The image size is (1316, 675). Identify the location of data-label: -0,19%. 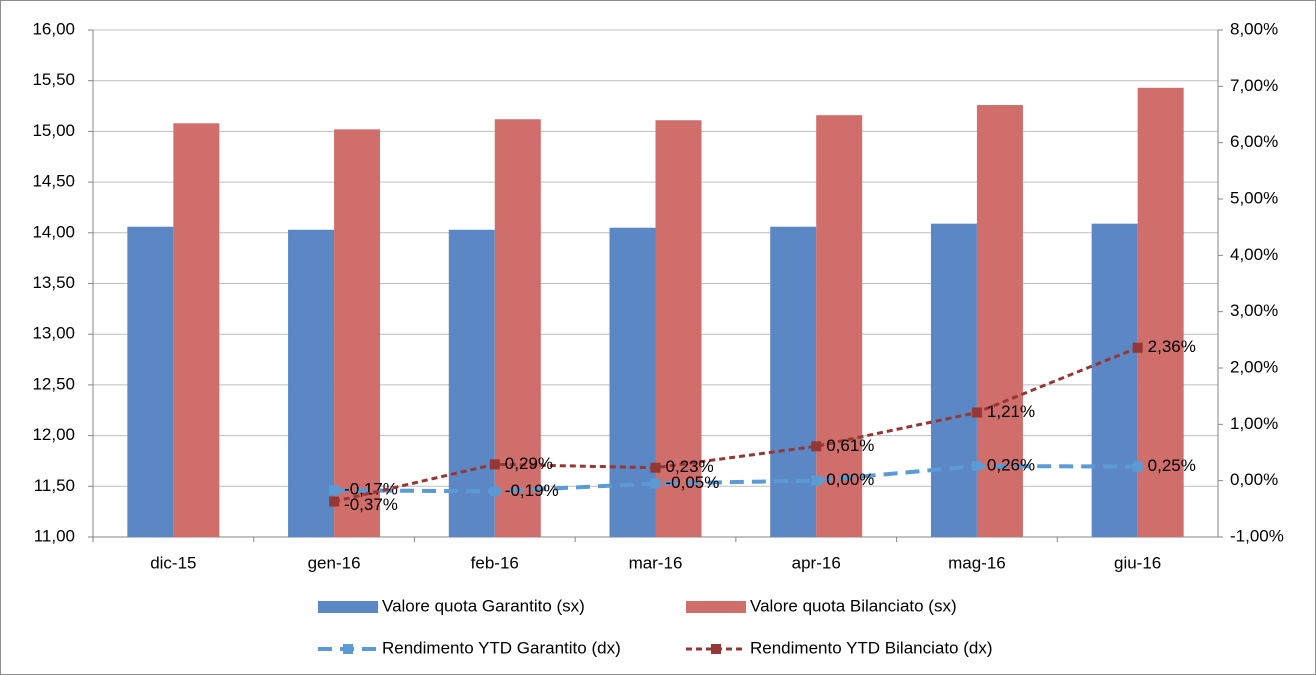
(532, 490).